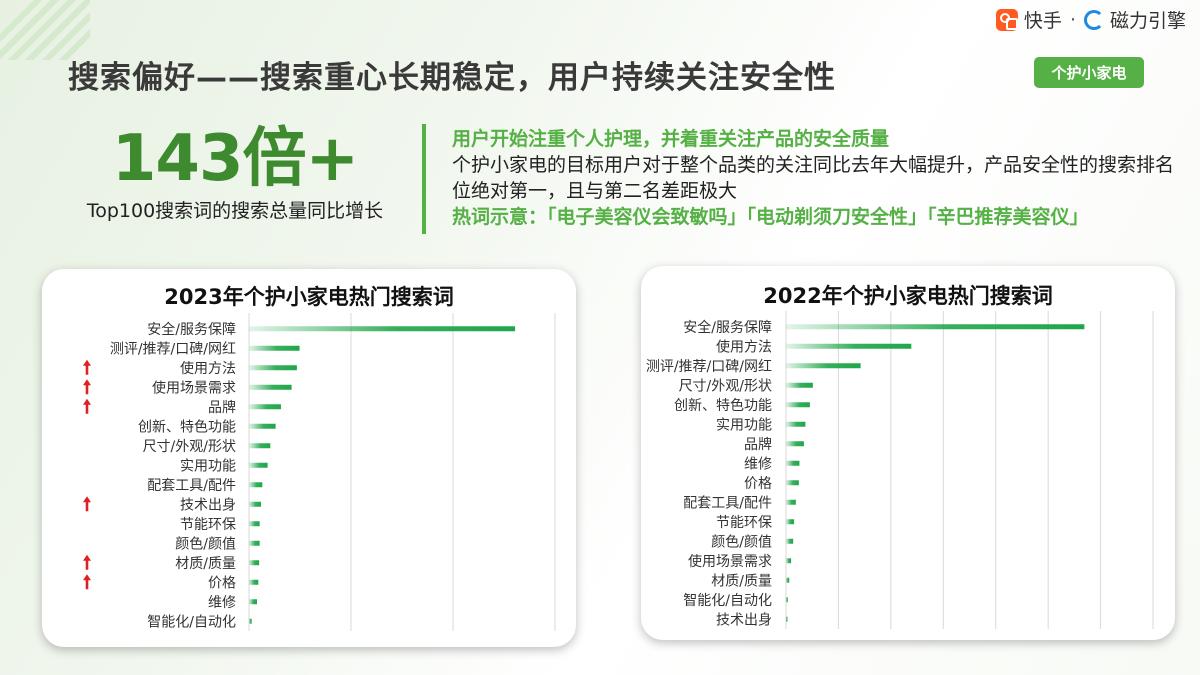  I want to click on cili-name: 磁力引擎, so click(1147, 21).